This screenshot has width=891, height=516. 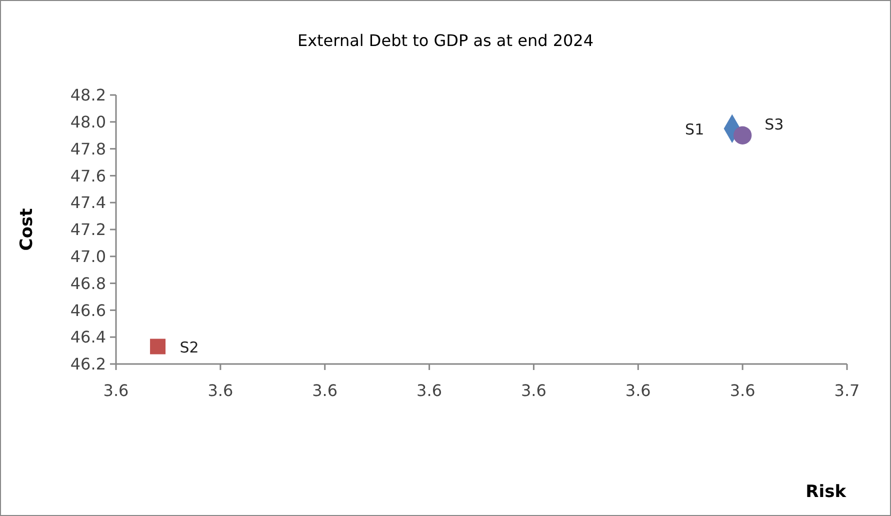 I want to click on x-tick-label: 3.7, so click(x=847, y=390).